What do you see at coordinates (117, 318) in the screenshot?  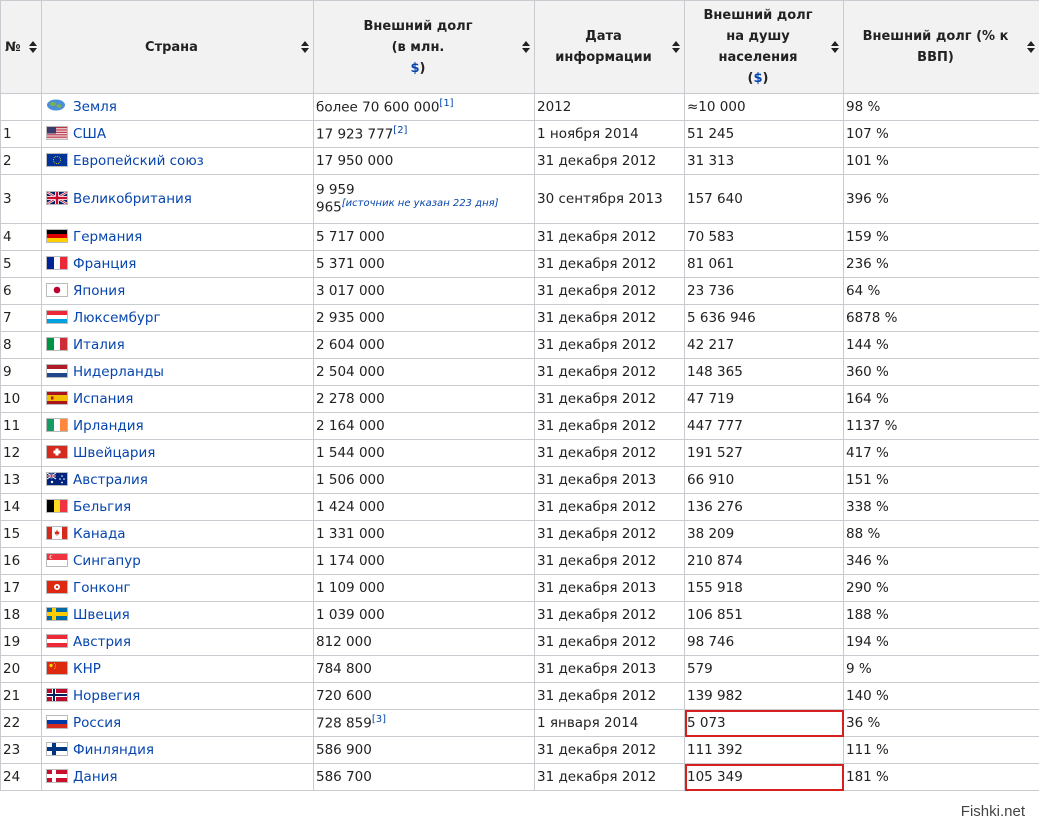 I see `country-link: Люксембург` at bounding box center [117, 318].